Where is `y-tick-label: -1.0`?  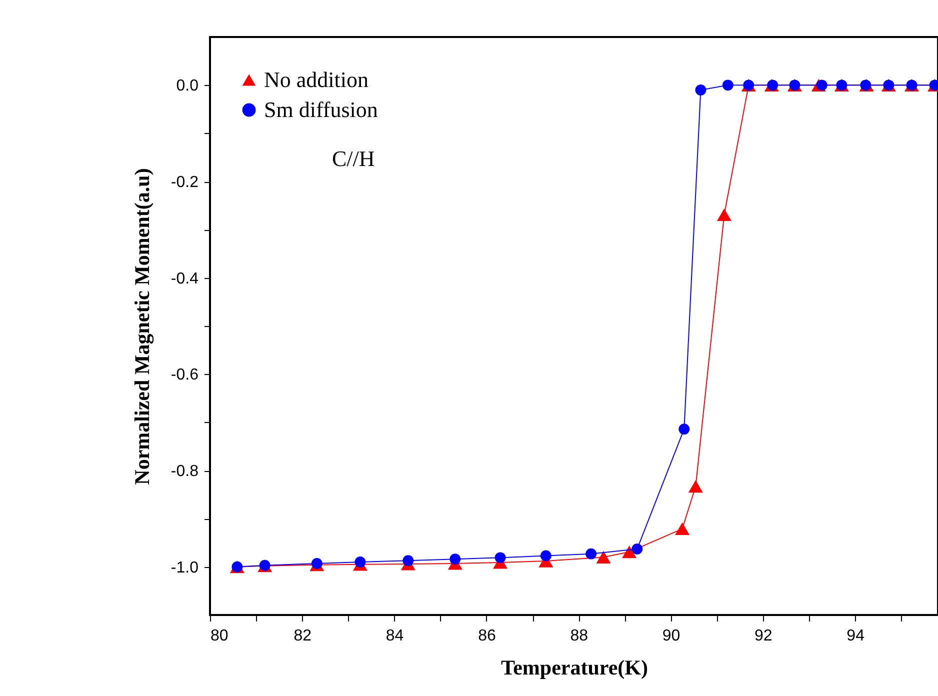 y-tick-label: -1.0 is located at coordinates (184, 567).